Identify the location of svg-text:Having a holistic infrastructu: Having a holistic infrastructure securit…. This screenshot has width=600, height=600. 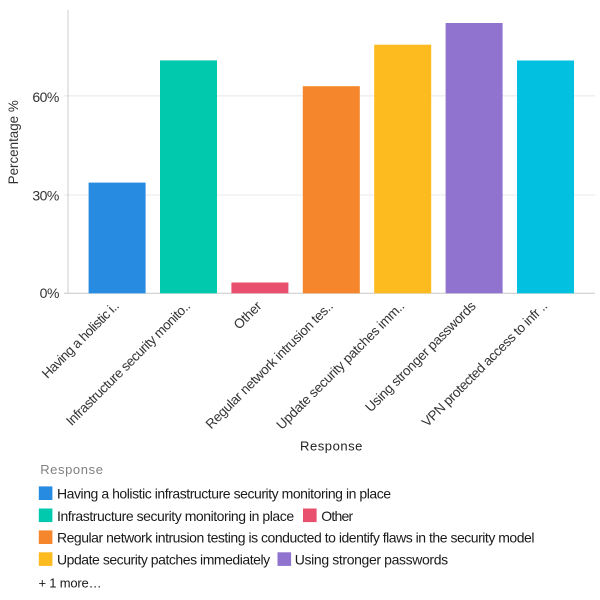
(224, 494).